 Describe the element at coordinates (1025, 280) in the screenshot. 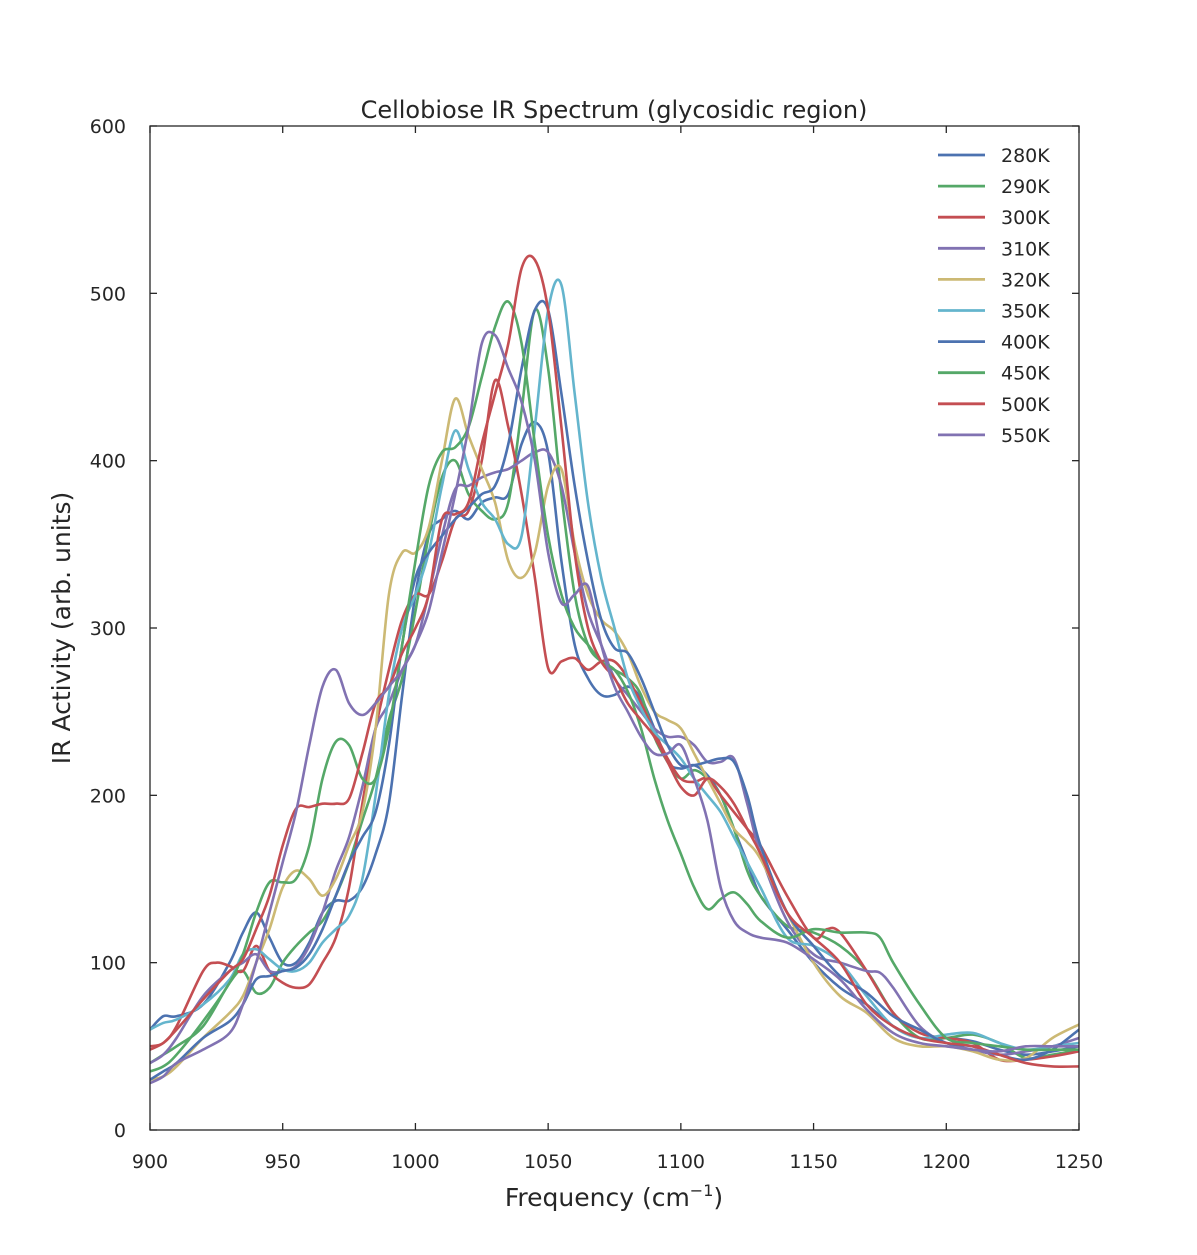

I see `legend-label-320K: 320K` at that location.